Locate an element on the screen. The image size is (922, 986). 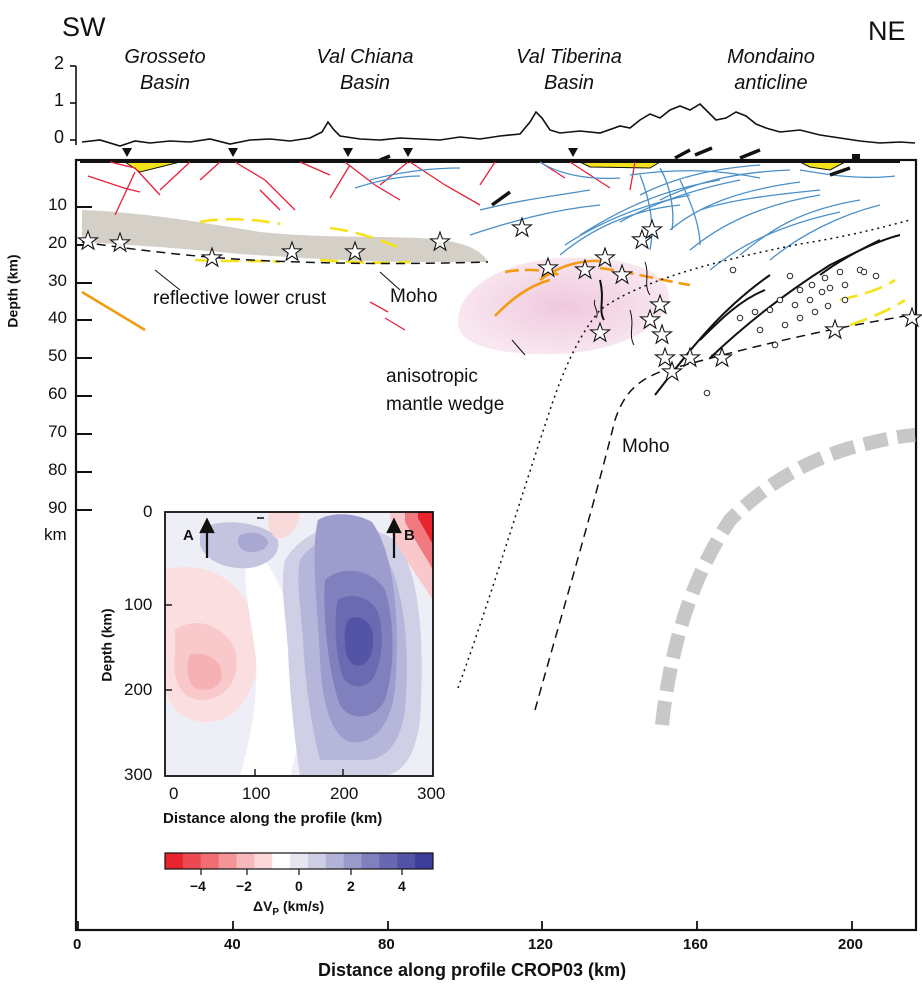
basin-label-mondaino: Mondaino anticline is located at coordinates (771, 70).